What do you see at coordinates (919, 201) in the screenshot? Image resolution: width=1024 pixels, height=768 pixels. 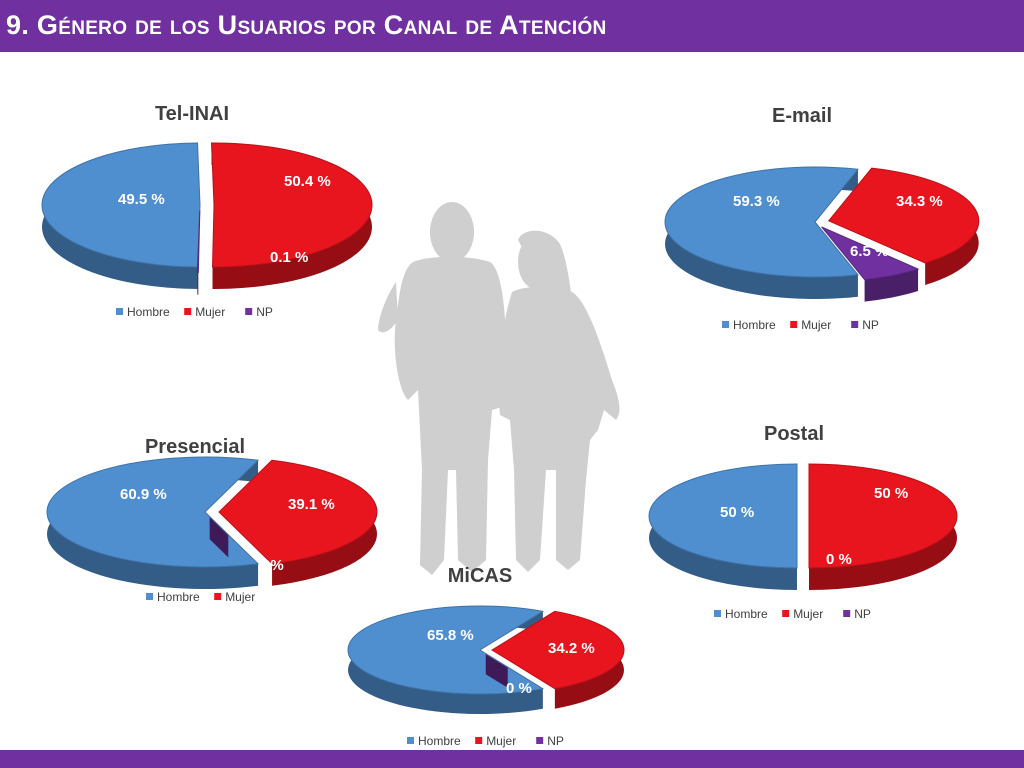 I see `data-label-mujer: 34.3 %` at bounding box center [919, 201].